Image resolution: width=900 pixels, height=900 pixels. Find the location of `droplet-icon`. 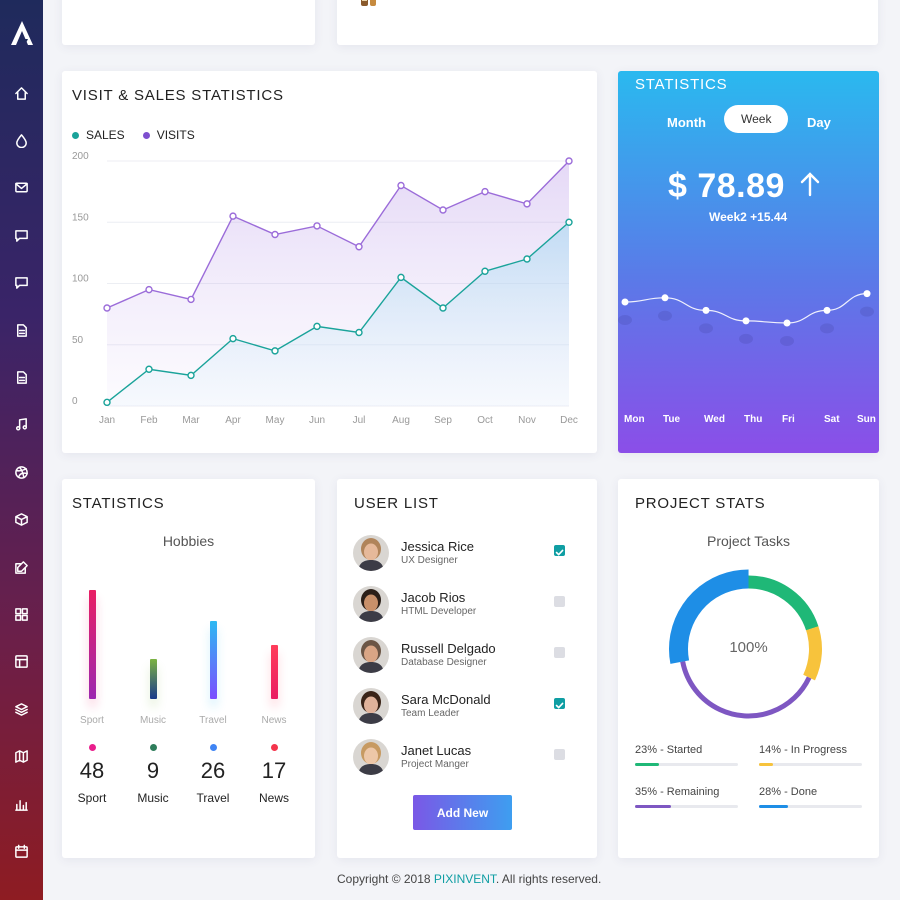

droplet-icon is located at coordinates (21, 140).